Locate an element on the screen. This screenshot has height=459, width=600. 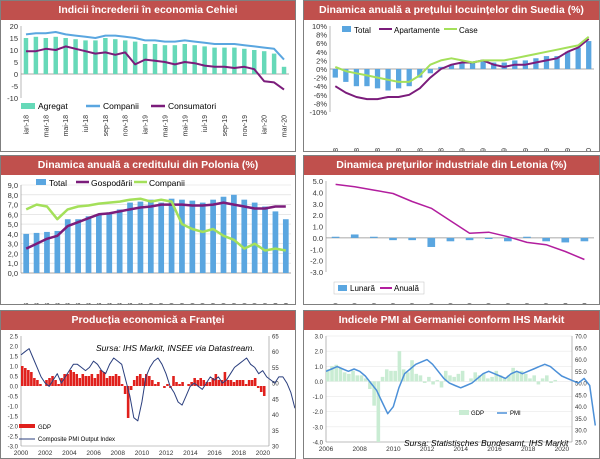
line-consumatori is located at coordinates (155, 68).